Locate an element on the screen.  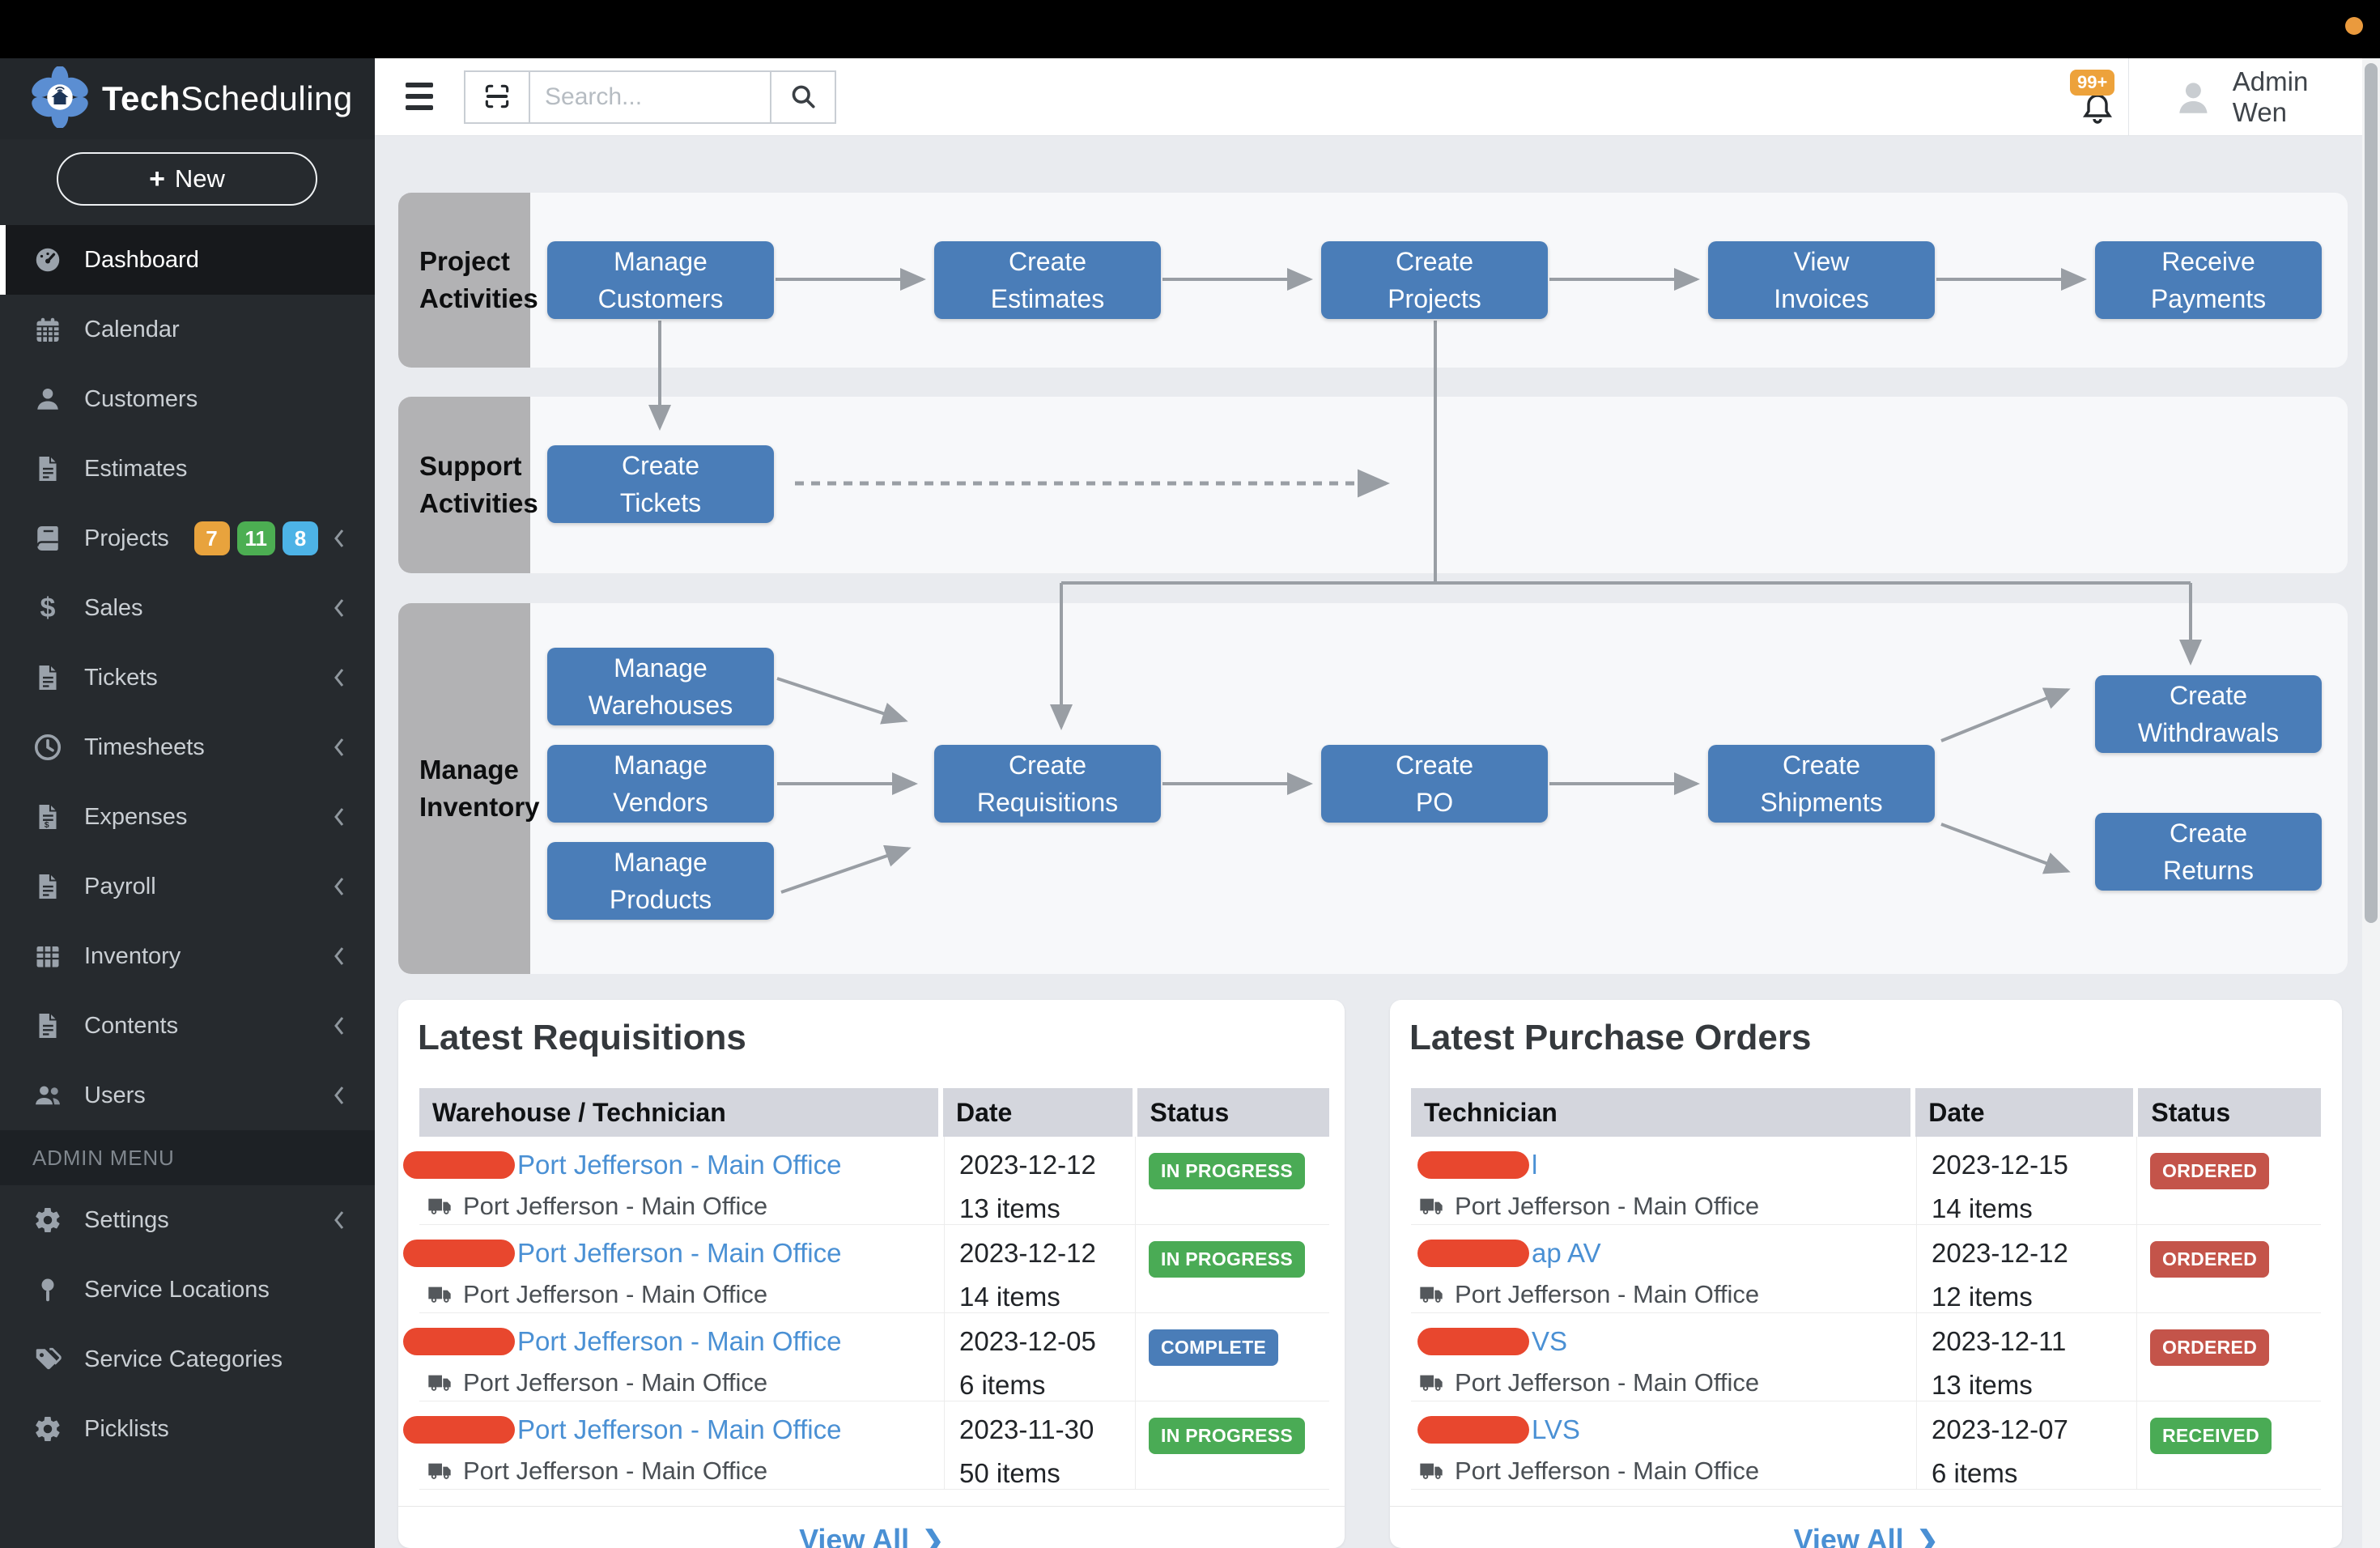
flow-box-manage-customers: Manage Customers is located at coordinates (661, 280).